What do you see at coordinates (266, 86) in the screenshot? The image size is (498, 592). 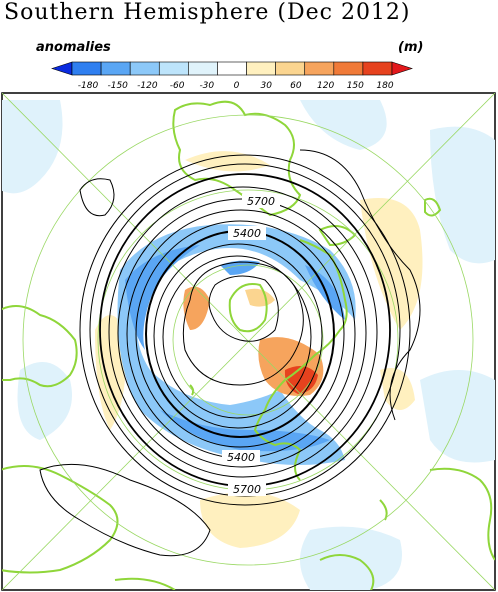 I see `colorbar-tick-label: 30` at bounding box center [266, 86].